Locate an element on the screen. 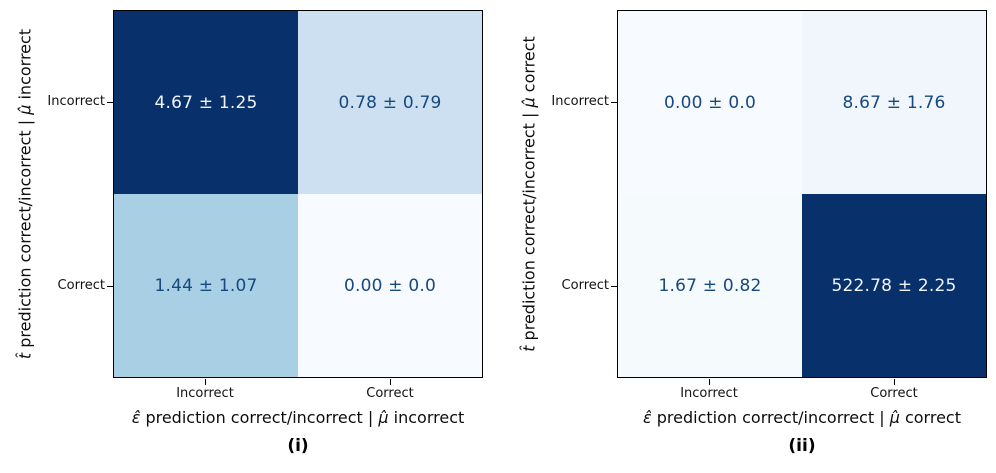 The image size is (996, 473). heatmap-cell: 0.78 ± 0.79 is located at coordinates (390, 102).